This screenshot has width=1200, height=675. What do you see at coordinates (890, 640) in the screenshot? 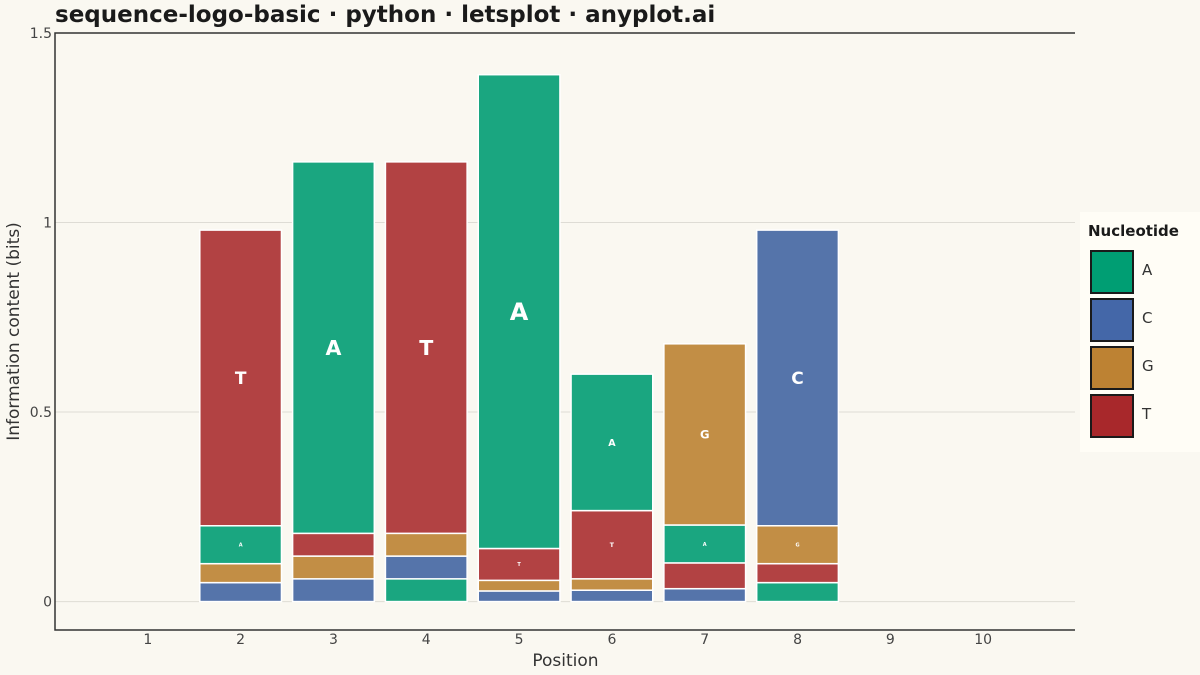
I see `x-tick-label: 9` at bounding box center [890, 640].